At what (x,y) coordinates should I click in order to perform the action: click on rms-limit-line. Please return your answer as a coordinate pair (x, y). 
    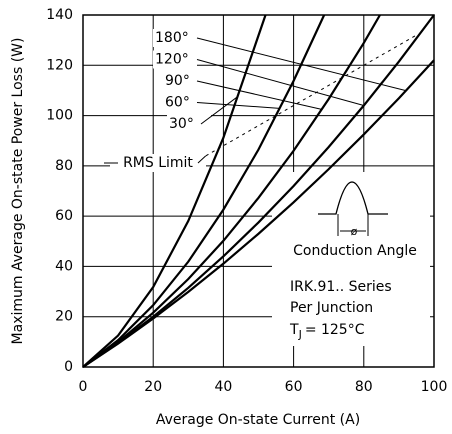
    Looking at the image, I should click on (311, 95).